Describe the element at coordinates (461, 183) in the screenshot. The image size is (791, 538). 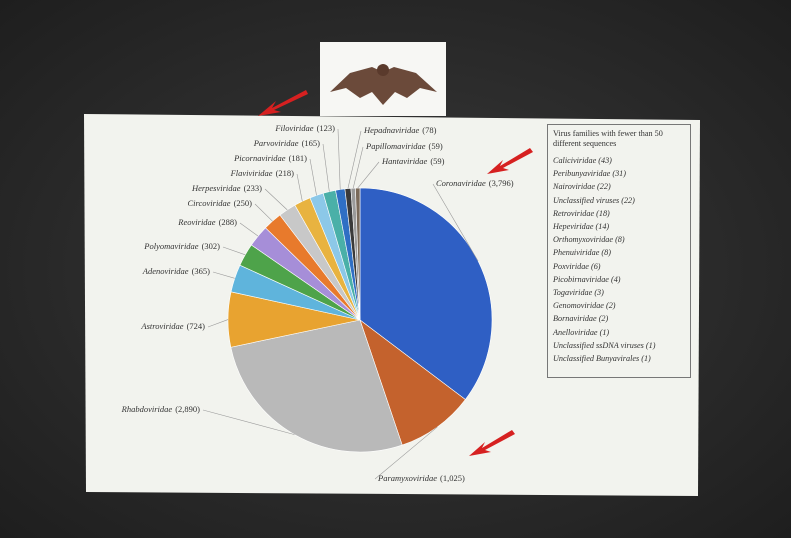
I see `slice-name: Coronaviridae` at that location.